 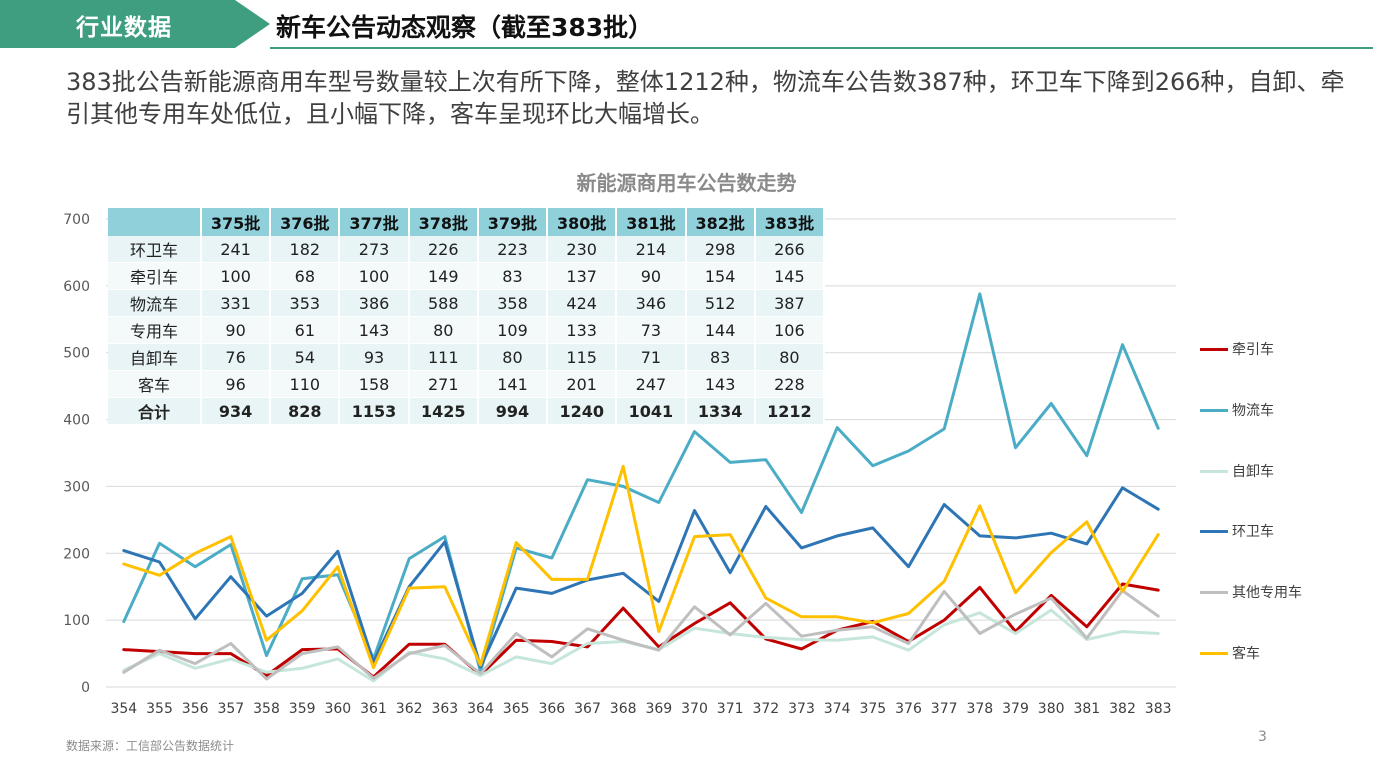 I want to click on legend-item: 其他专用车, so click(x=1285, y=592).